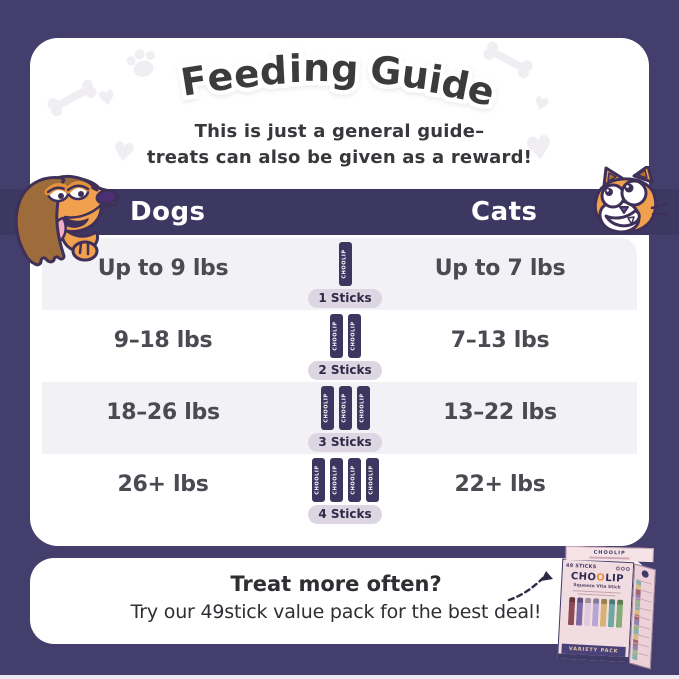 The image size is (679, 679). What do you see at coordinates (69, 222) in the screenshot?
I see `dog-mascot-icon` at bounding box center [69, 222].